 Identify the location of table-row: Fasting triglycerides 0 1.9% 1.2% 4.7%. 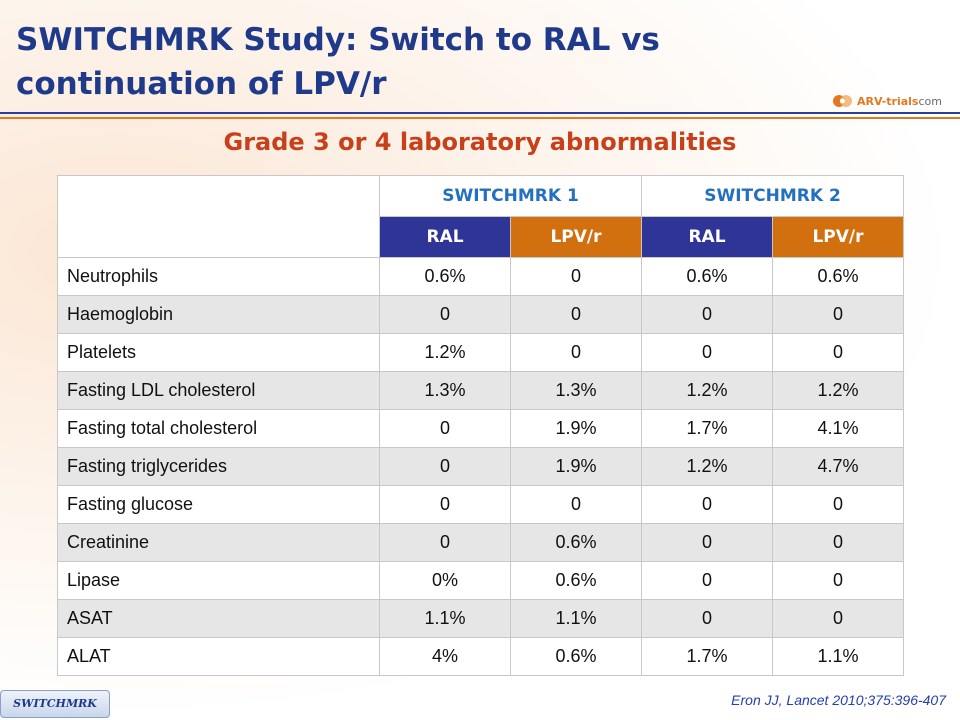
(480, 466).